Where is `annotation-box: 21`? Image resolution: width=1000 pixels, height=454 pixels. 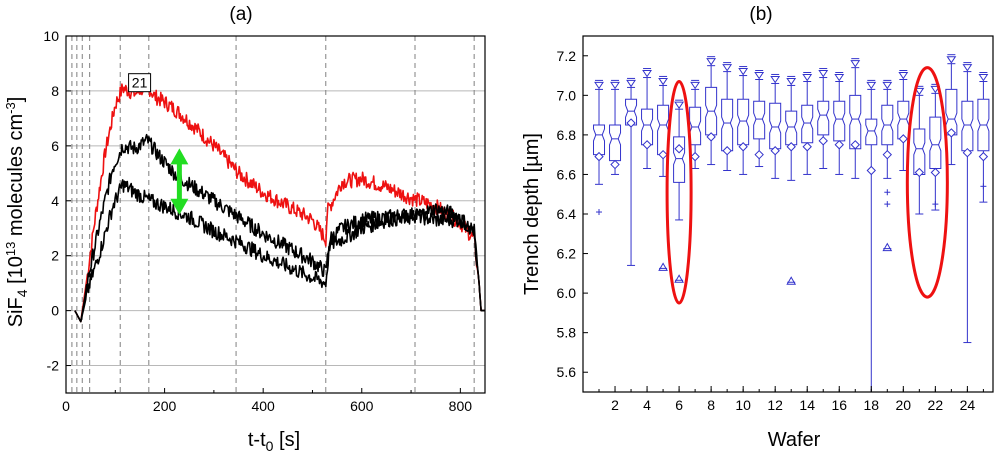
annotation-box: 21 is located at coordinates (140, 83).